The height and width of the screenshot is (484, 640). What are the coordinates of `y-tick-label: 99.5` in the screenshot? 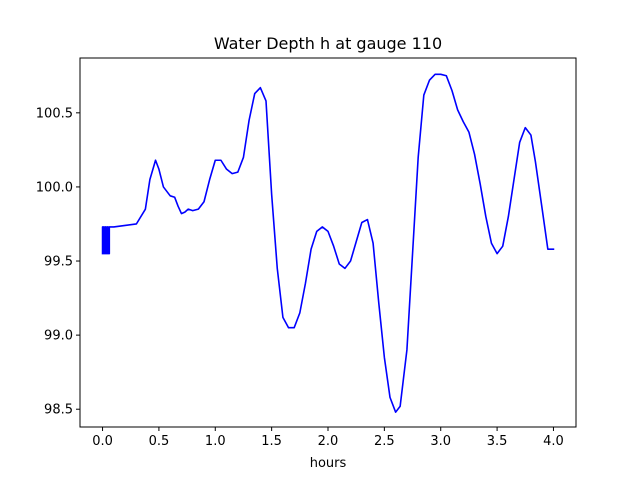 It's located at (58, 262).